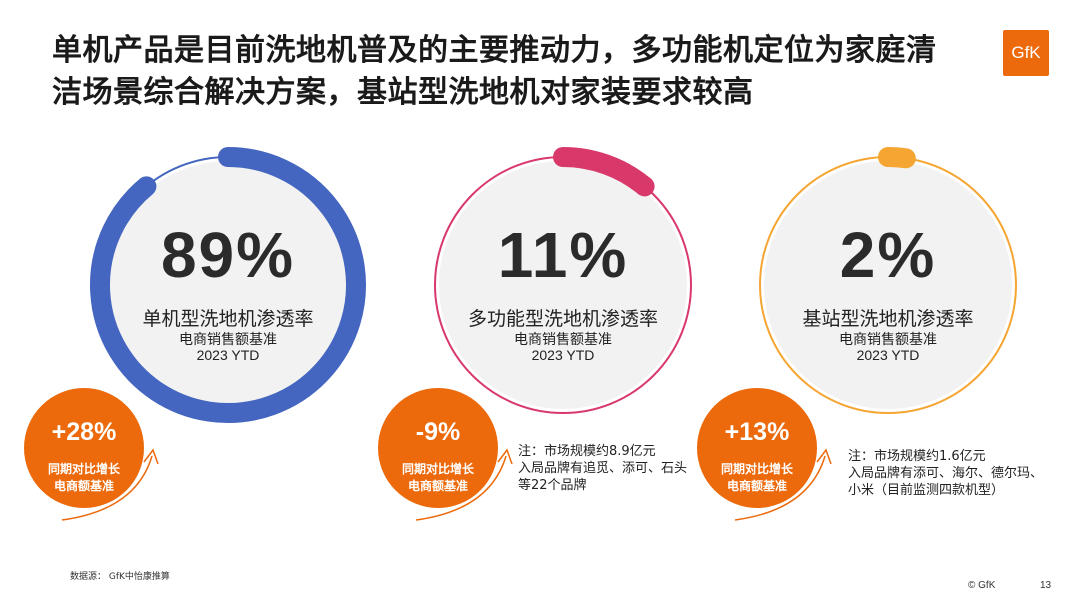  What do you see at coordinates (84, 432) in the screenshot?
I see `growth-value-1: +28%` at bounding box center [84, 432].